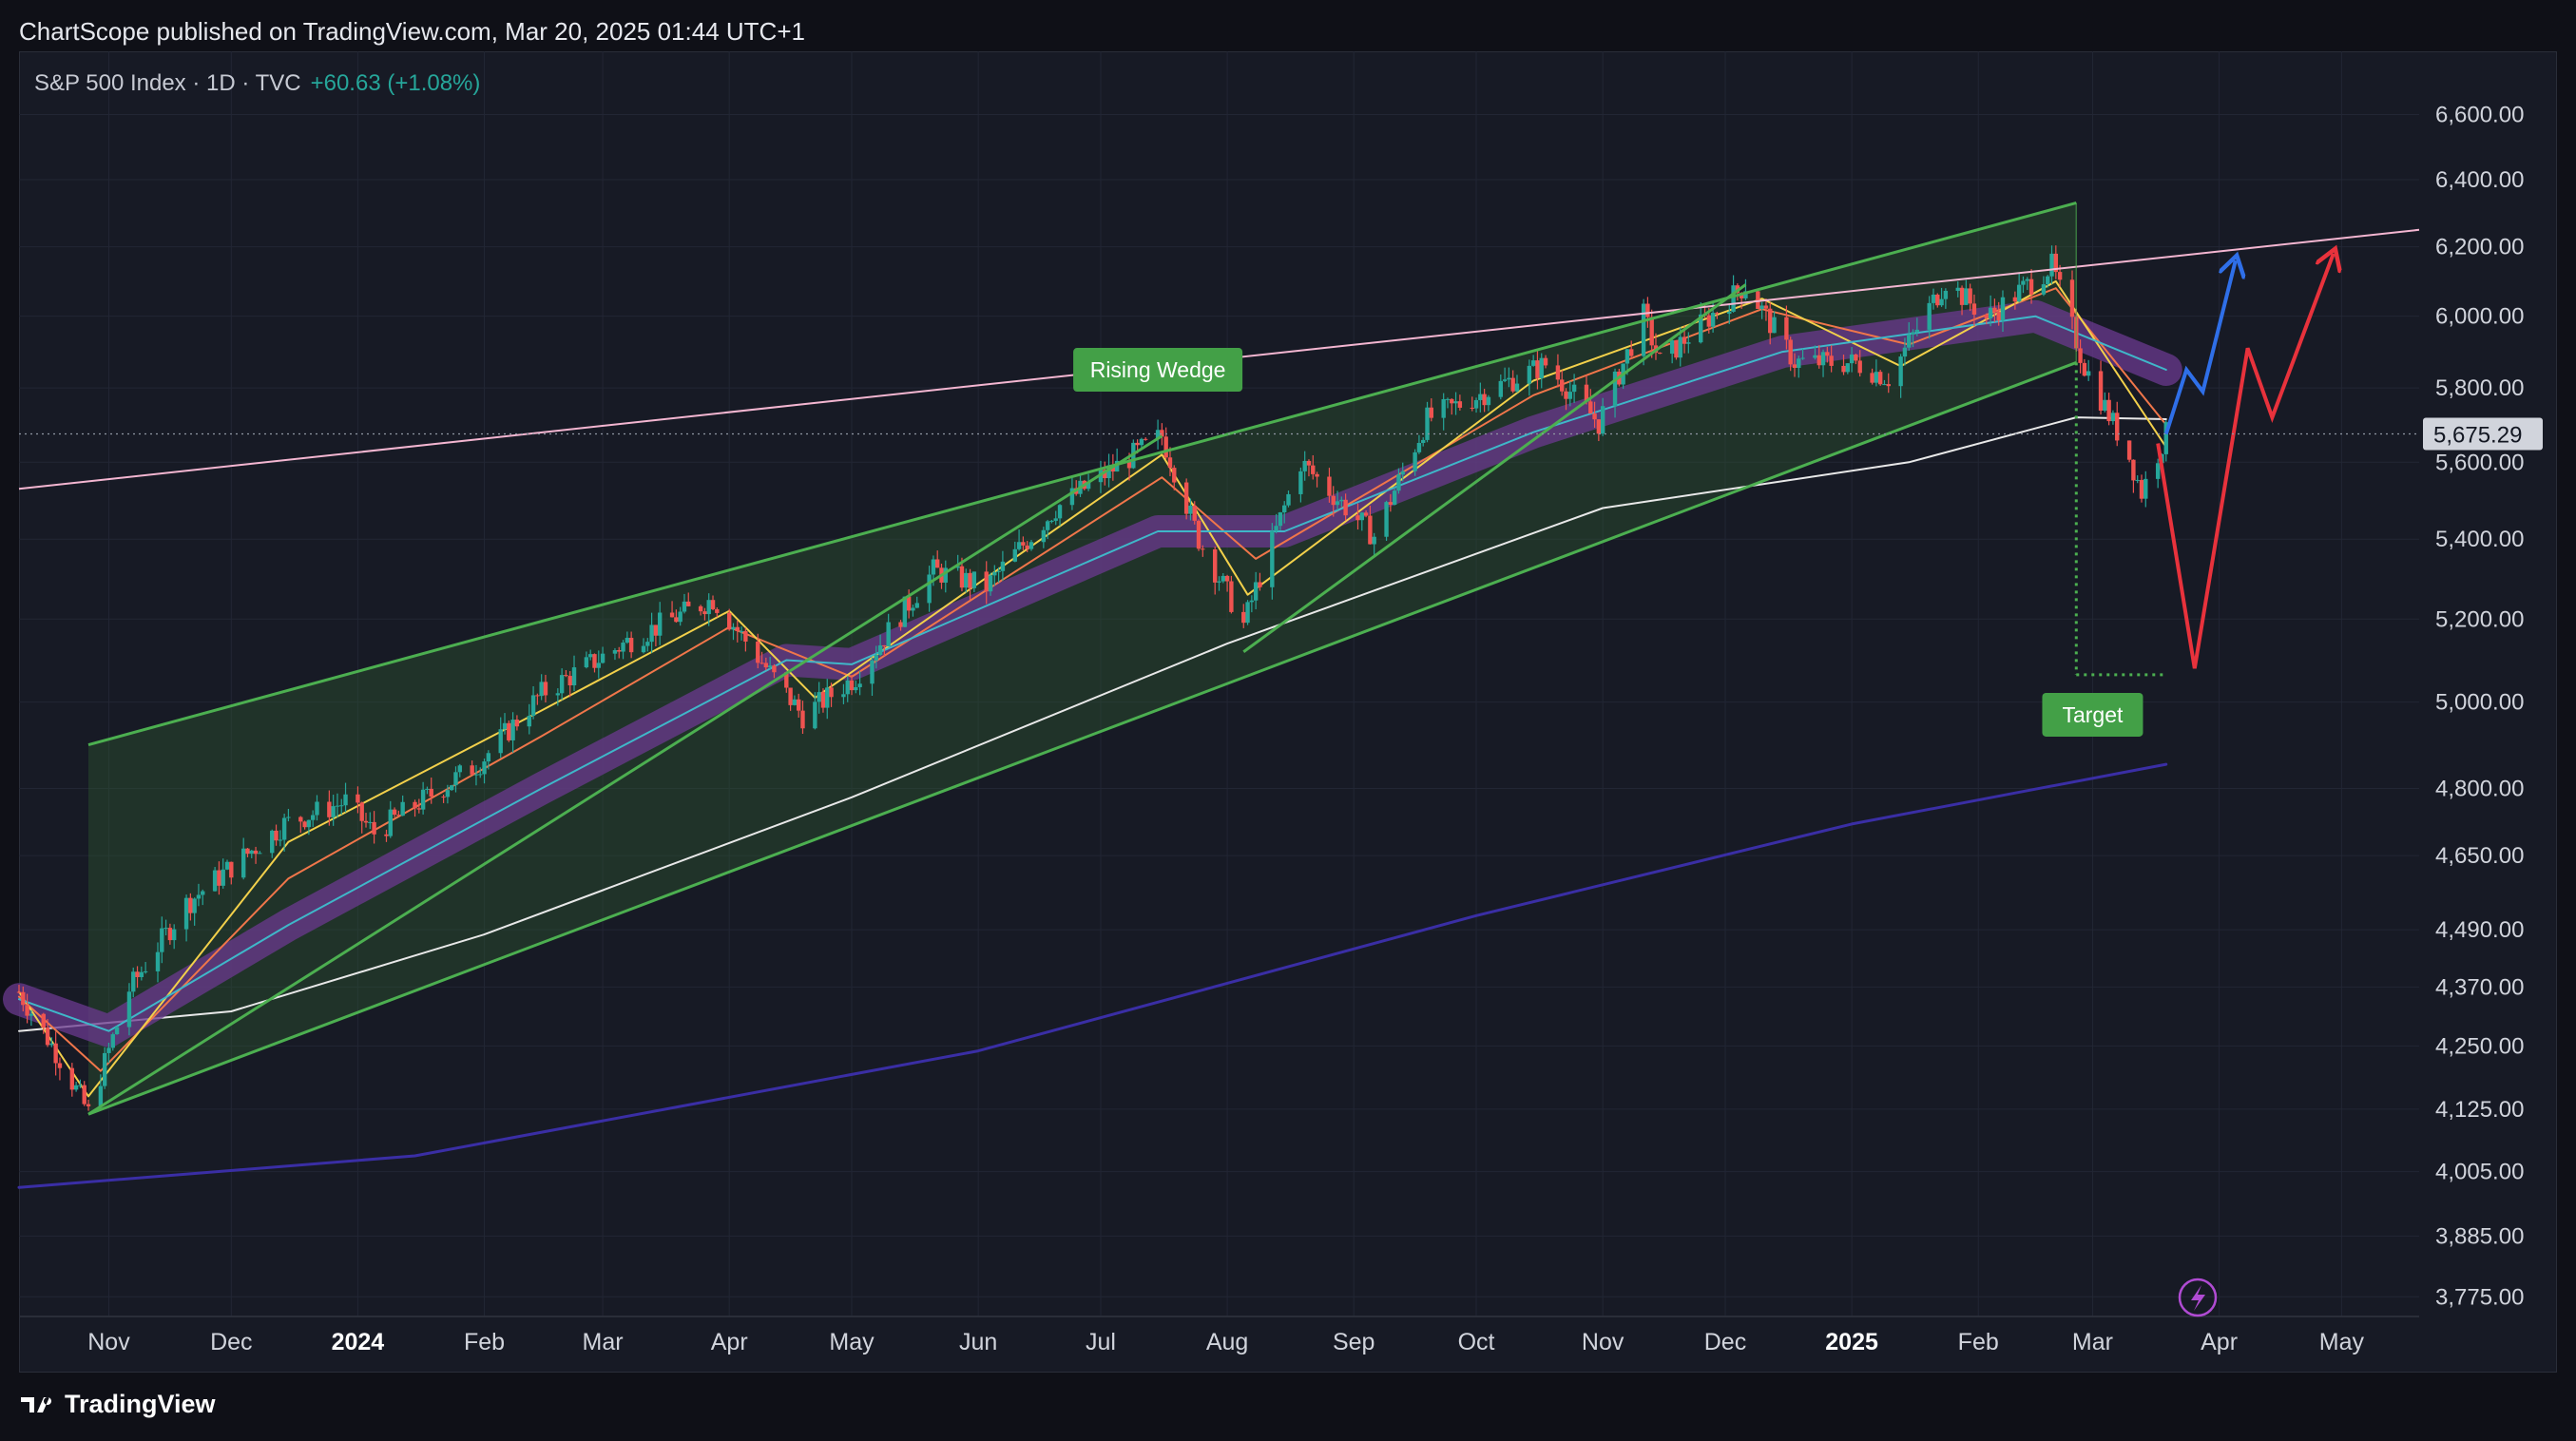  Describe the element at coordinates (1978, 1342) in the screenshot. I see `time-tick-label: Feb` at that location.